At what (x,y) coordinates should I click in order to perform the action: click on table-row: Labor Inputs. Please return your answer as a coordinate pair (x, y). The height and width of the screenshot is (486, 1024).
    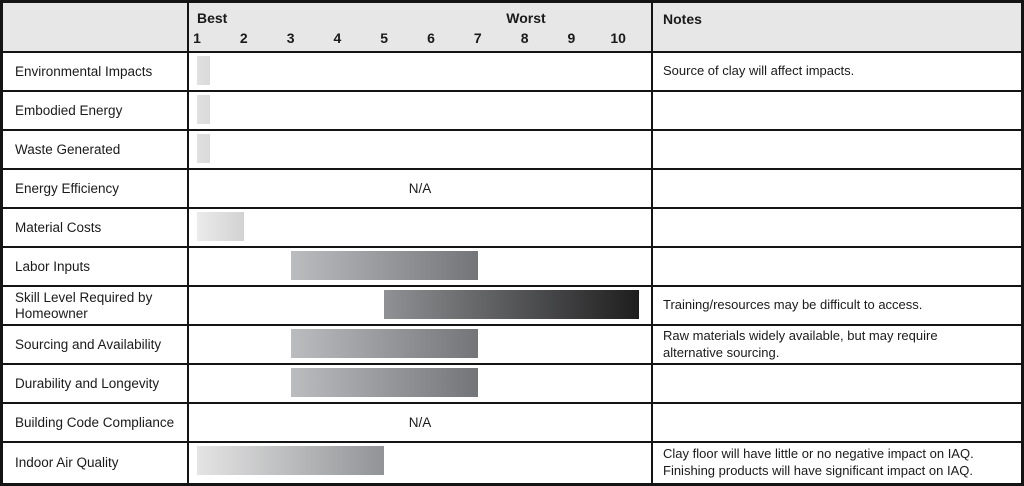
    Looking at the image, I should click on (512, 265).